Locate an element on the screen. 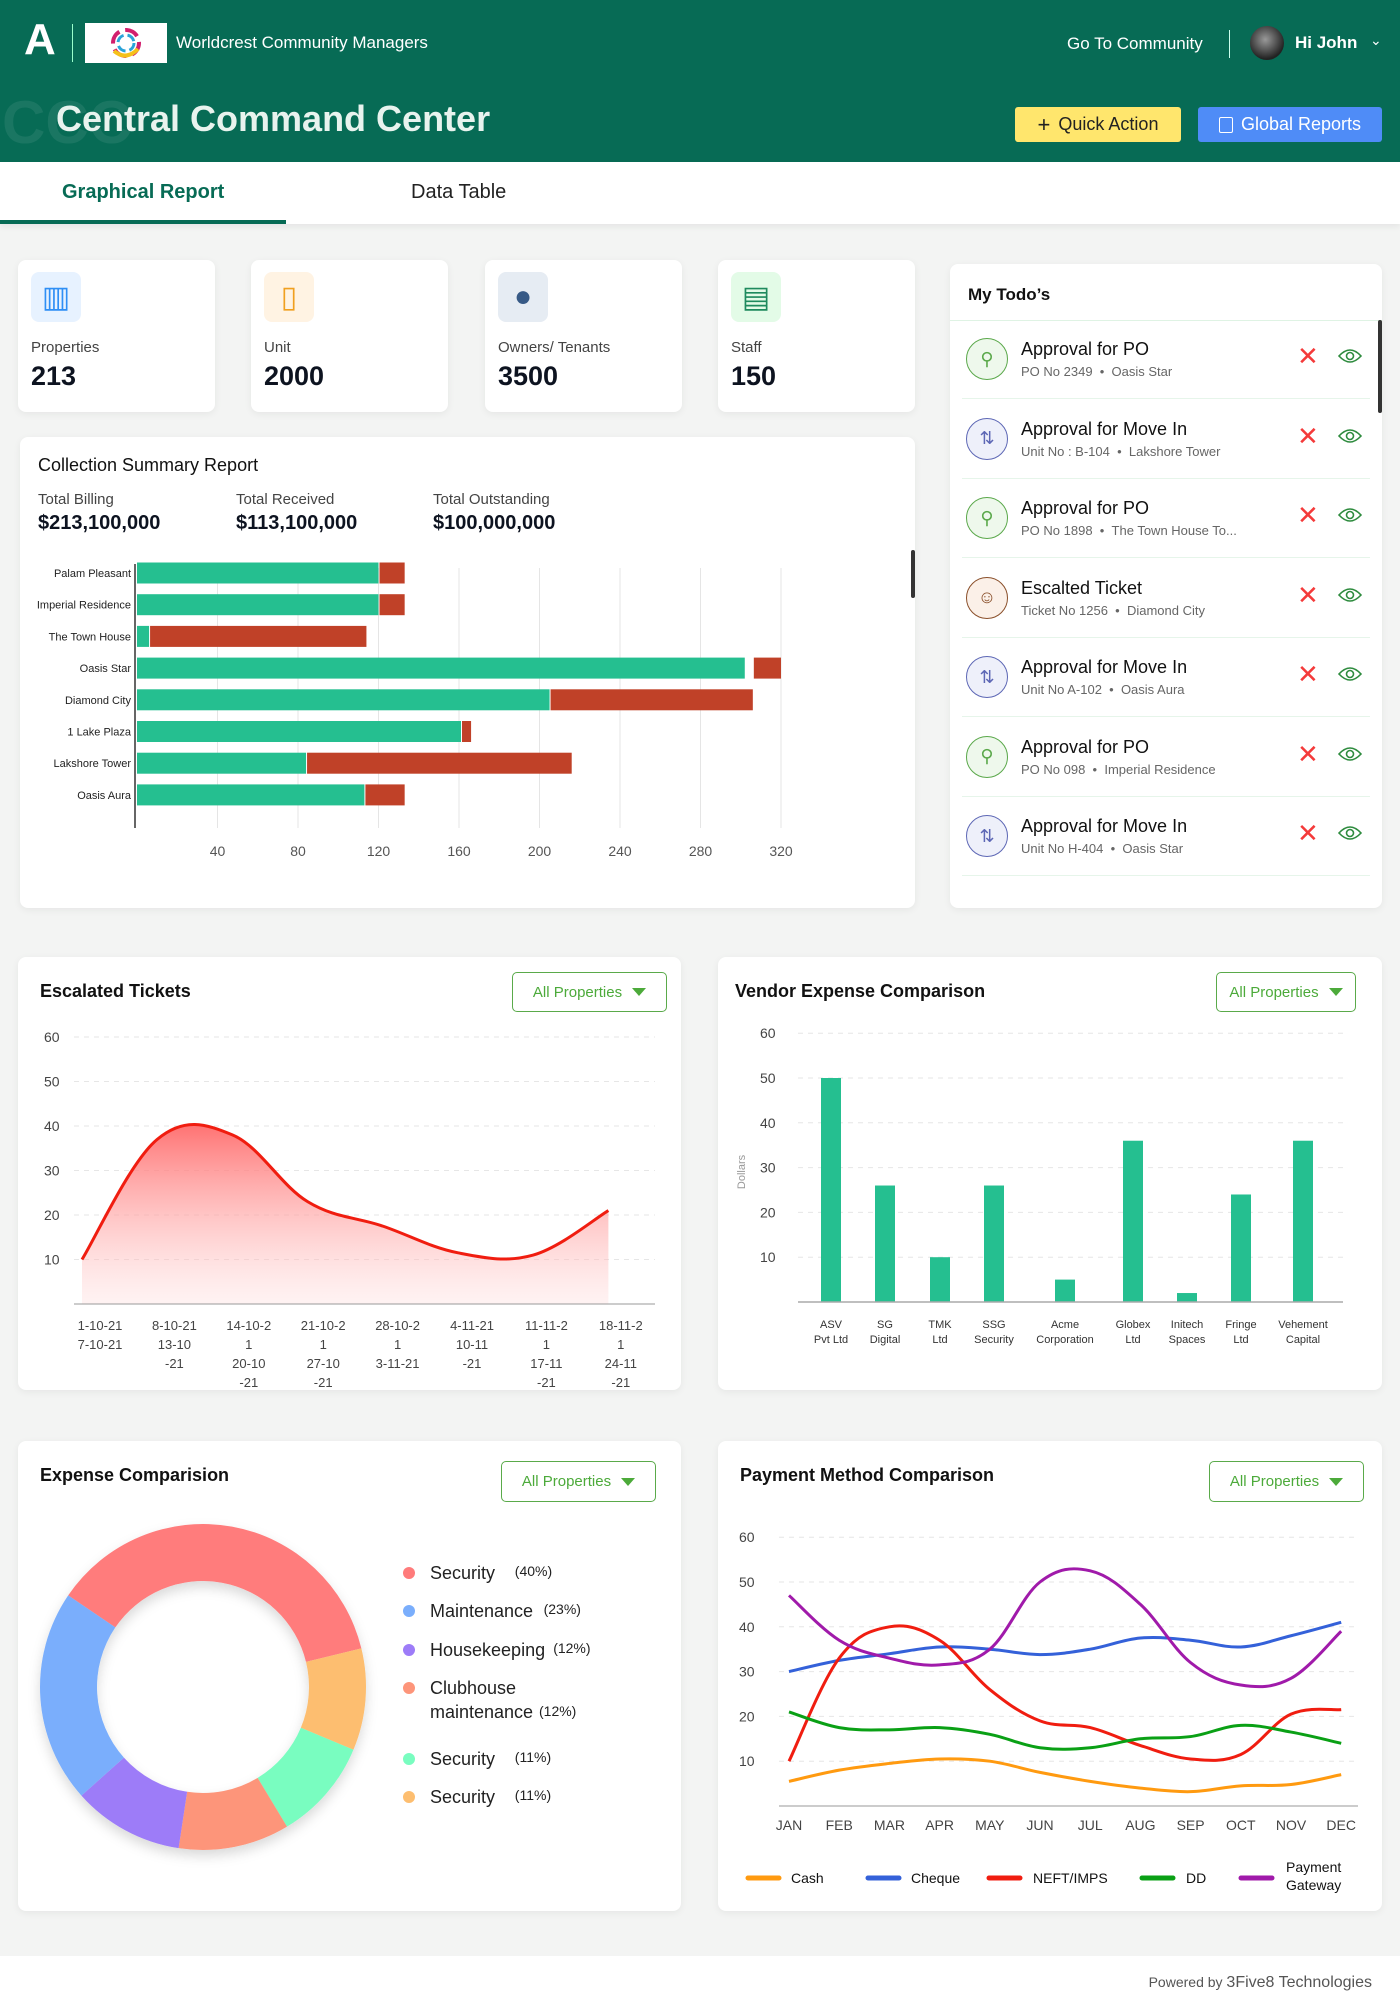  app-logo: A is located at coordinates (40, 39).